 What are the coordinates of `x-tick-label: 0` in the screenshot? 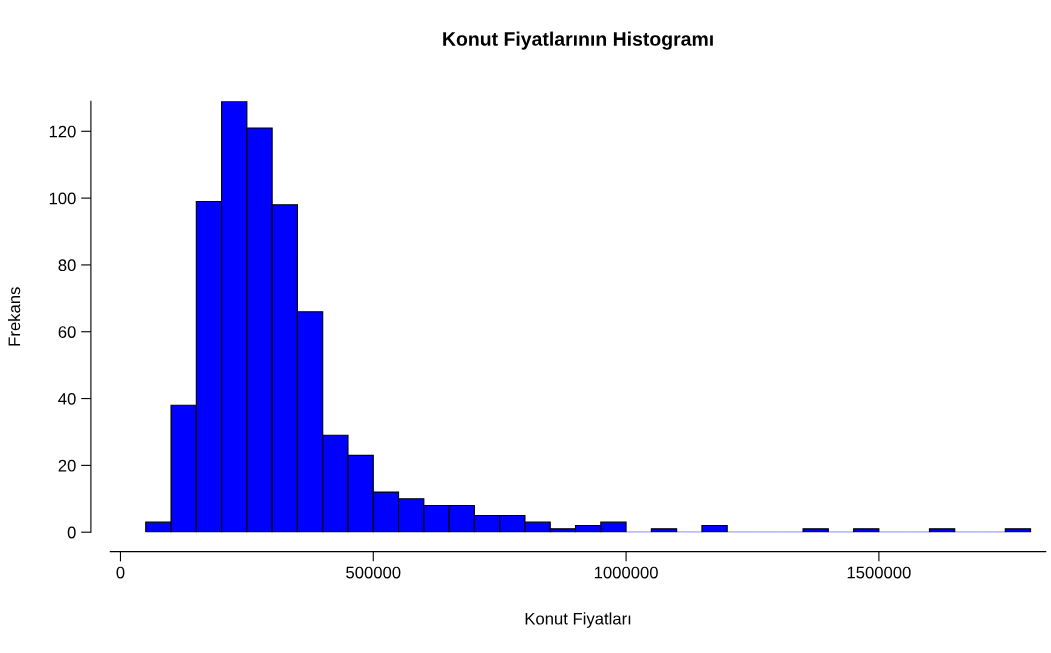 It's located at (120, 572).